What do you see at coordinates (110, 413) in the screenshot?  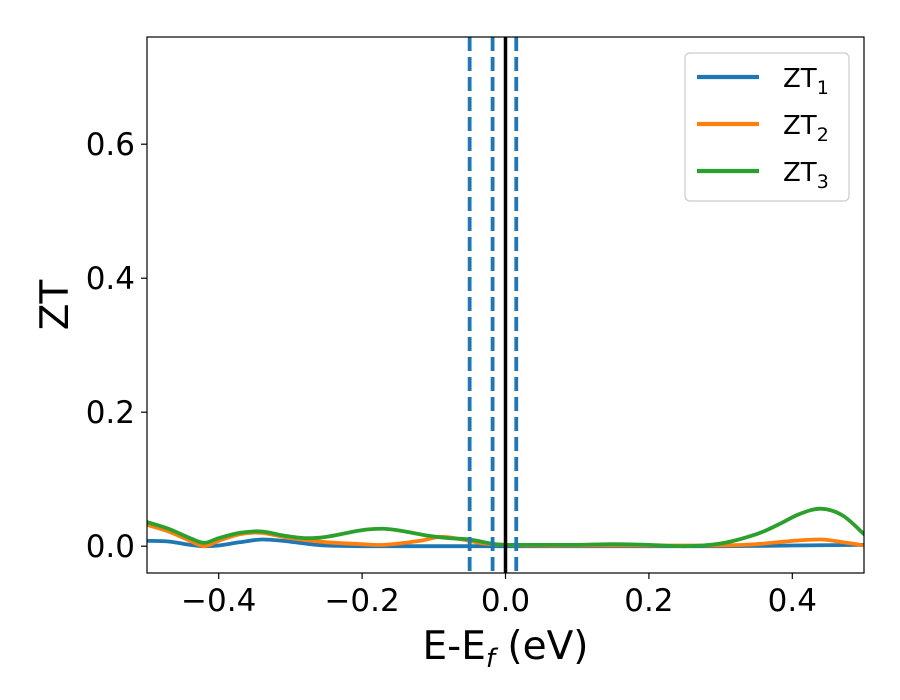 I see `y-tick-label: 0.2` at bounding box center [110, 413].